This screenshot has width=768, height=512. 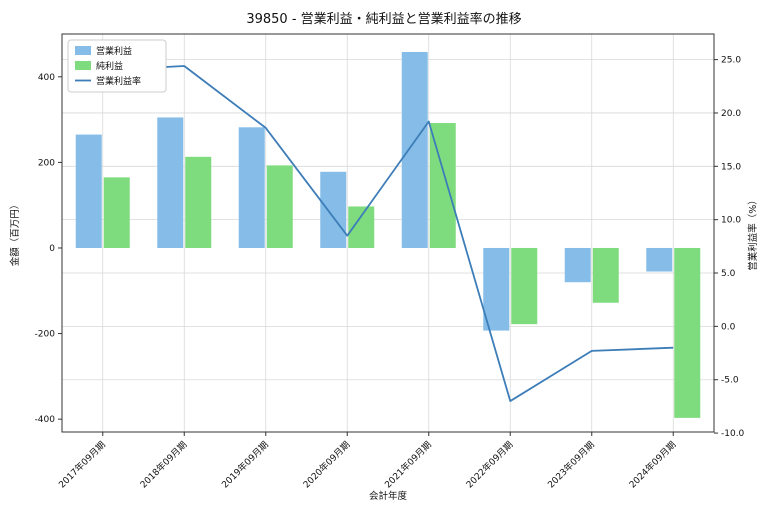 I want to click on x-tick-label: 2024年09月期, so click(x=652, y=465).